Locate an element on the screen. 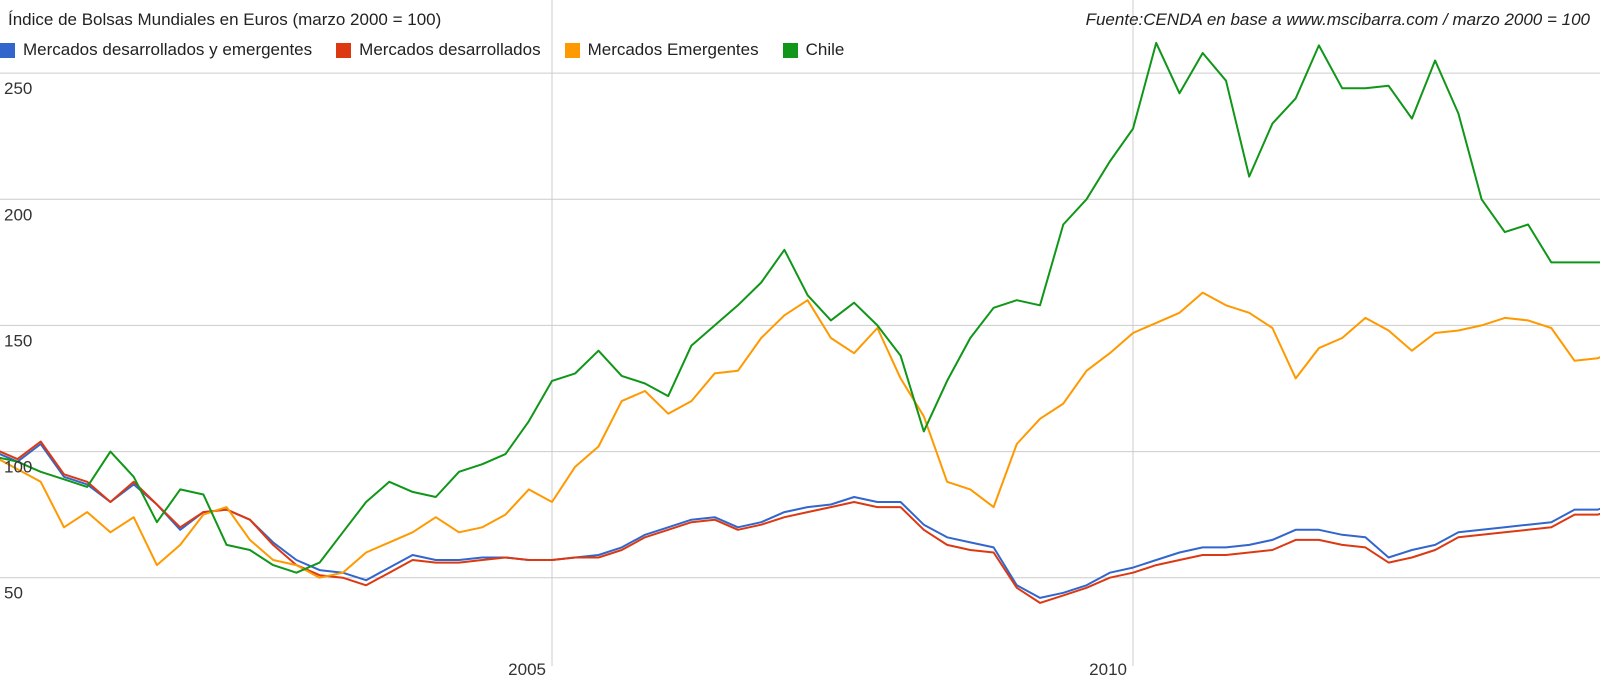  y-tick-label: 150 is located at coordinates (18, 340).